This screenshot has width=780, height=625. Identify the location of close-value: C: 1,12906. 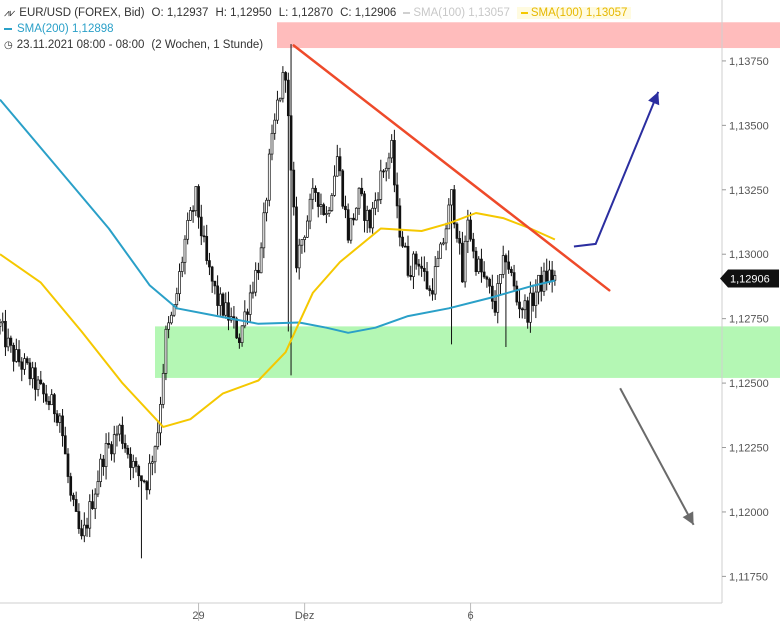
(368, 13).